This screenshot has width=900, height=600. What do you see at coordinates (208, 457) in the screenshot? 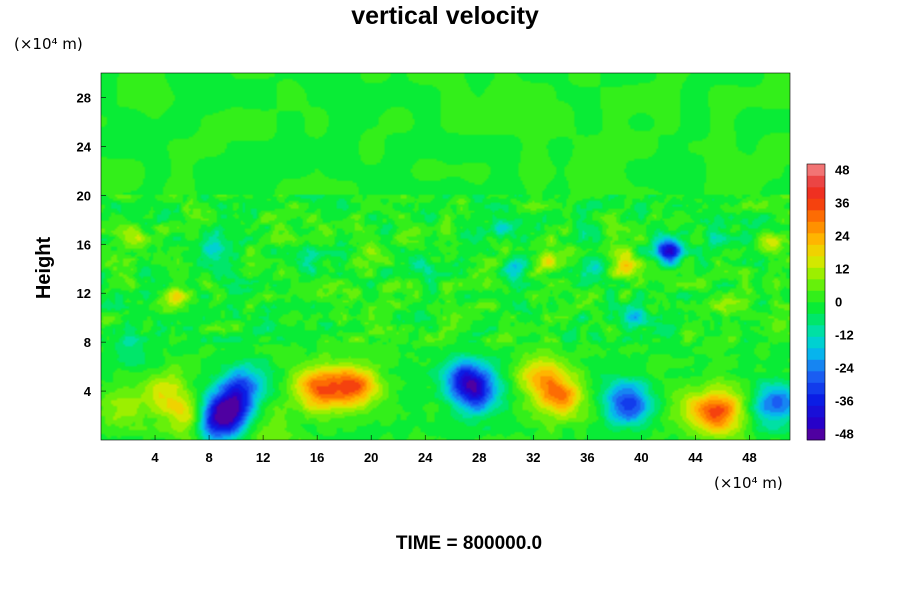
I see `x-tick-label: 8` at bounding box center [208, 457].